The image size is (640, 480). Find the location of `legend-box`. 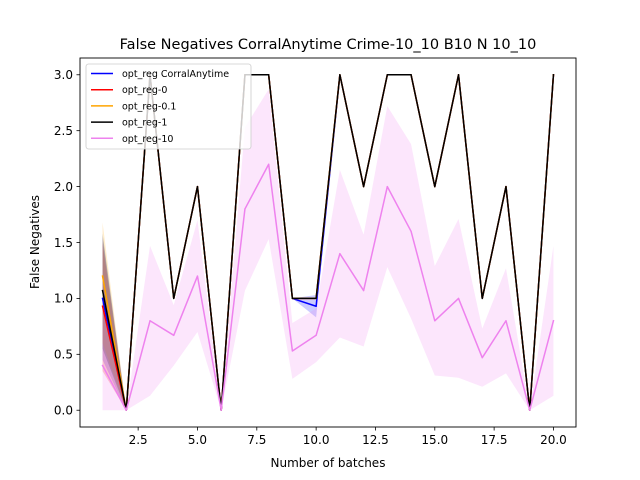

legend-box is located at coordinates (168, 106).